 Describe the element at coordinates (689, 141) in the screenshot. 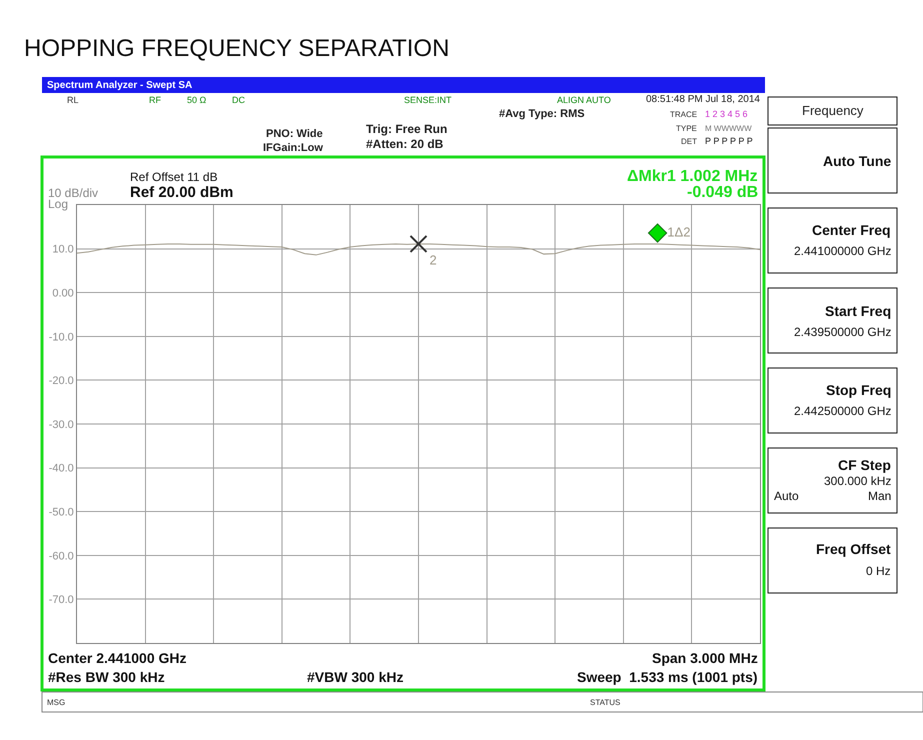

I see `text: DET` at that location.